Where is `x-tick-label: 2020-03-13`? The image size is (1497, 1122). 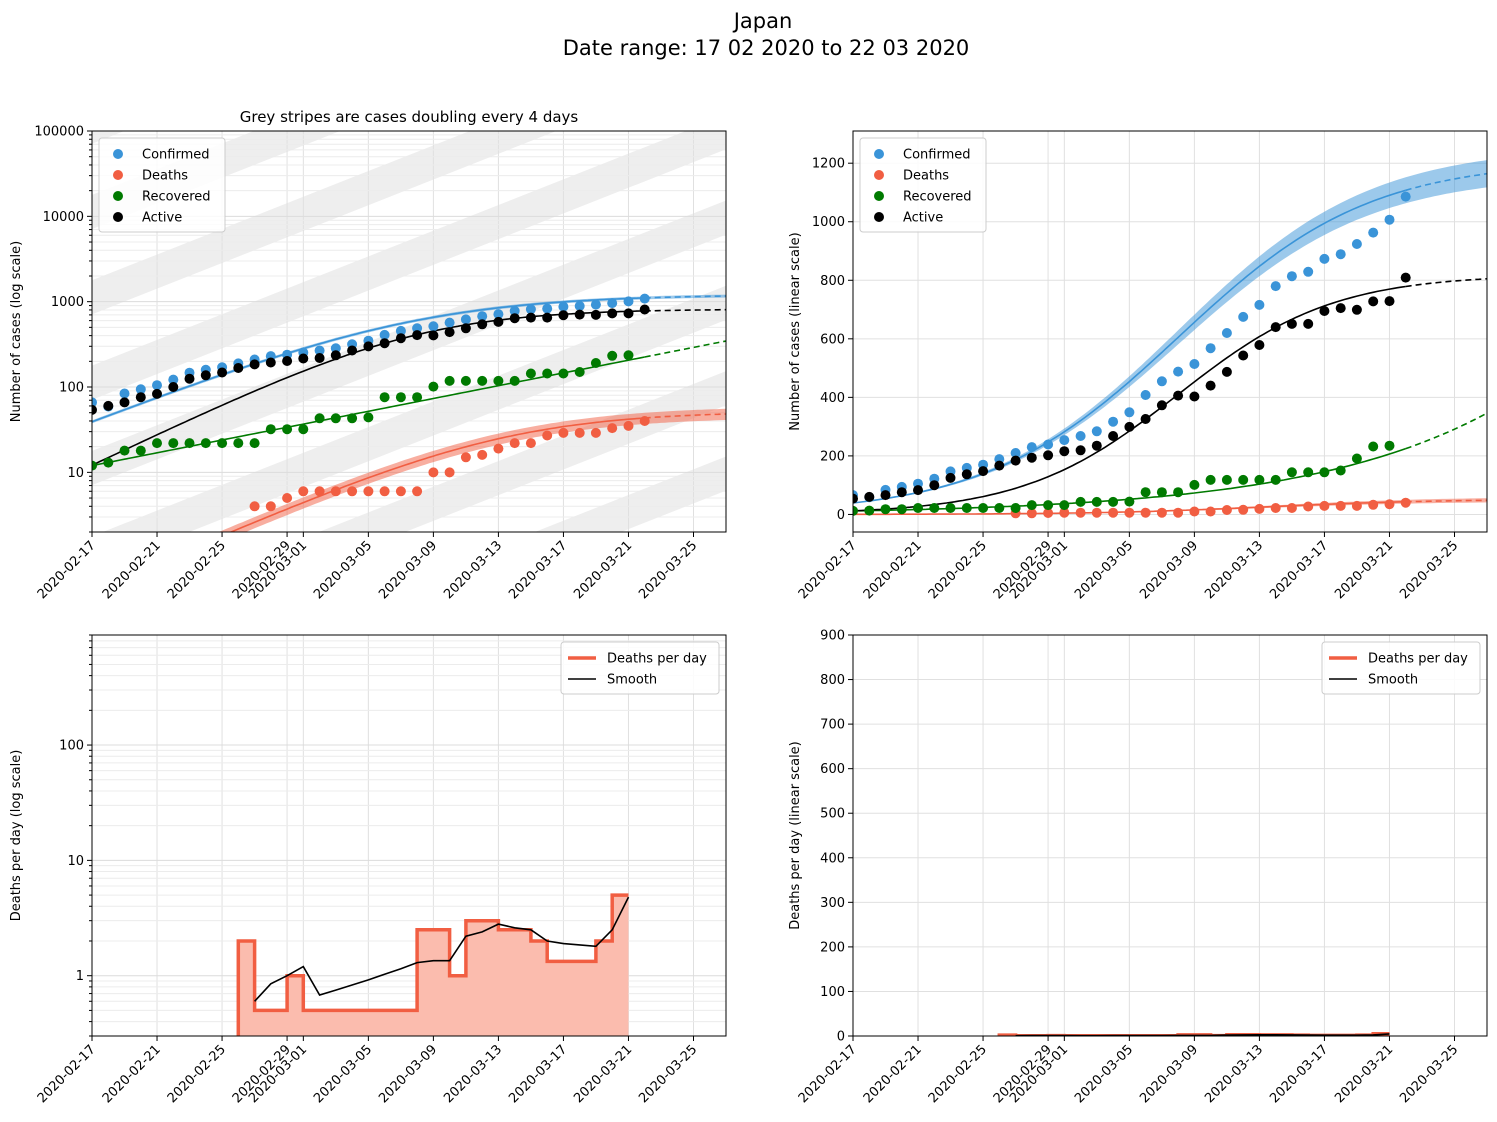 x-tick-label: 2020-03-13 is located at coordinates (1234, 1074).